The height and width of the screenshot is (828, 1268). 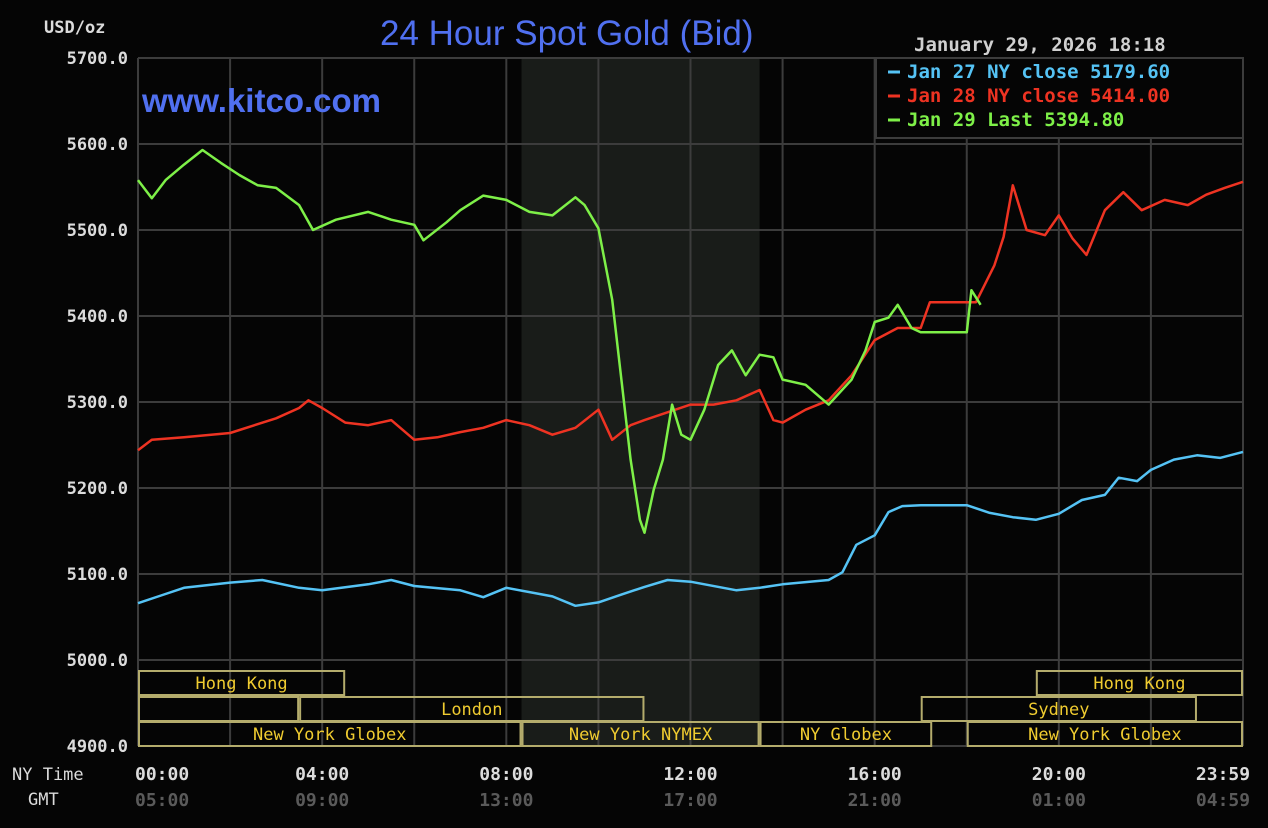 What do you see at coordinates (322, 800) in the screenshot?
I see `x-tick-gmt: 09:00` at bounding box center [322, 800].